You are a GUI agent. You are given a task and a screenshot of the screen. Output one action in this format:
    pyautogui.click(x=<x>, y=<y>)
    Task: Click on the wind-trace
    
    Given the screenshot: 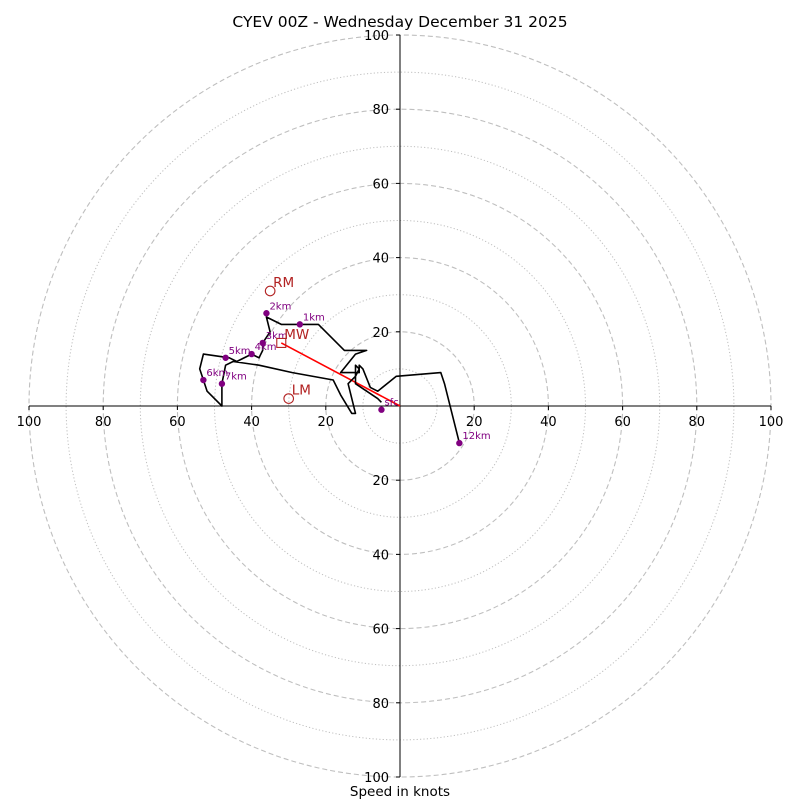 What is the action you would take?
    pyautogui.click(x=329, y=380)
    